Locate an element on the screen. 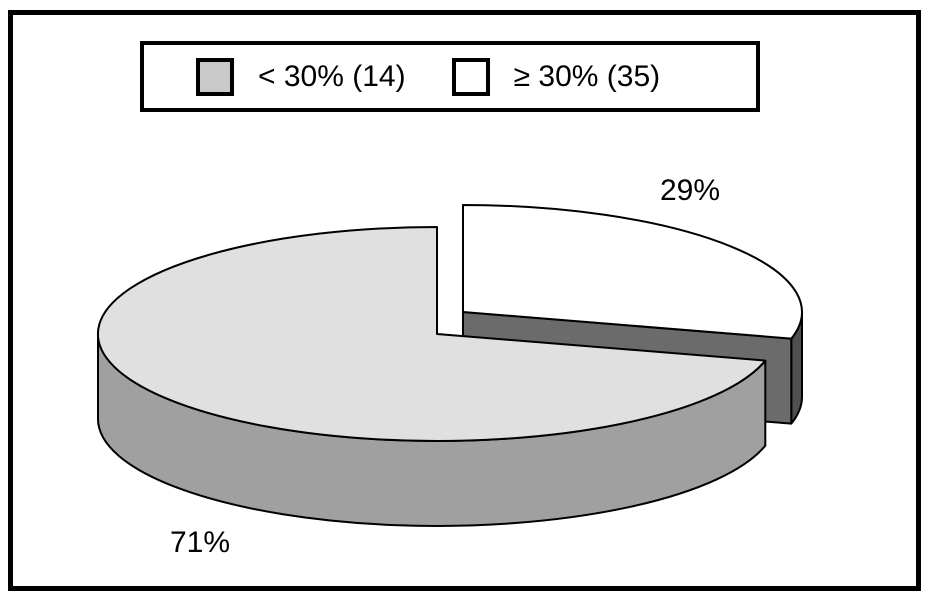 Image resolution: width=932 pixels, height=600 pixels. slice-label-29: 29% is located at coordinates (690, 190).